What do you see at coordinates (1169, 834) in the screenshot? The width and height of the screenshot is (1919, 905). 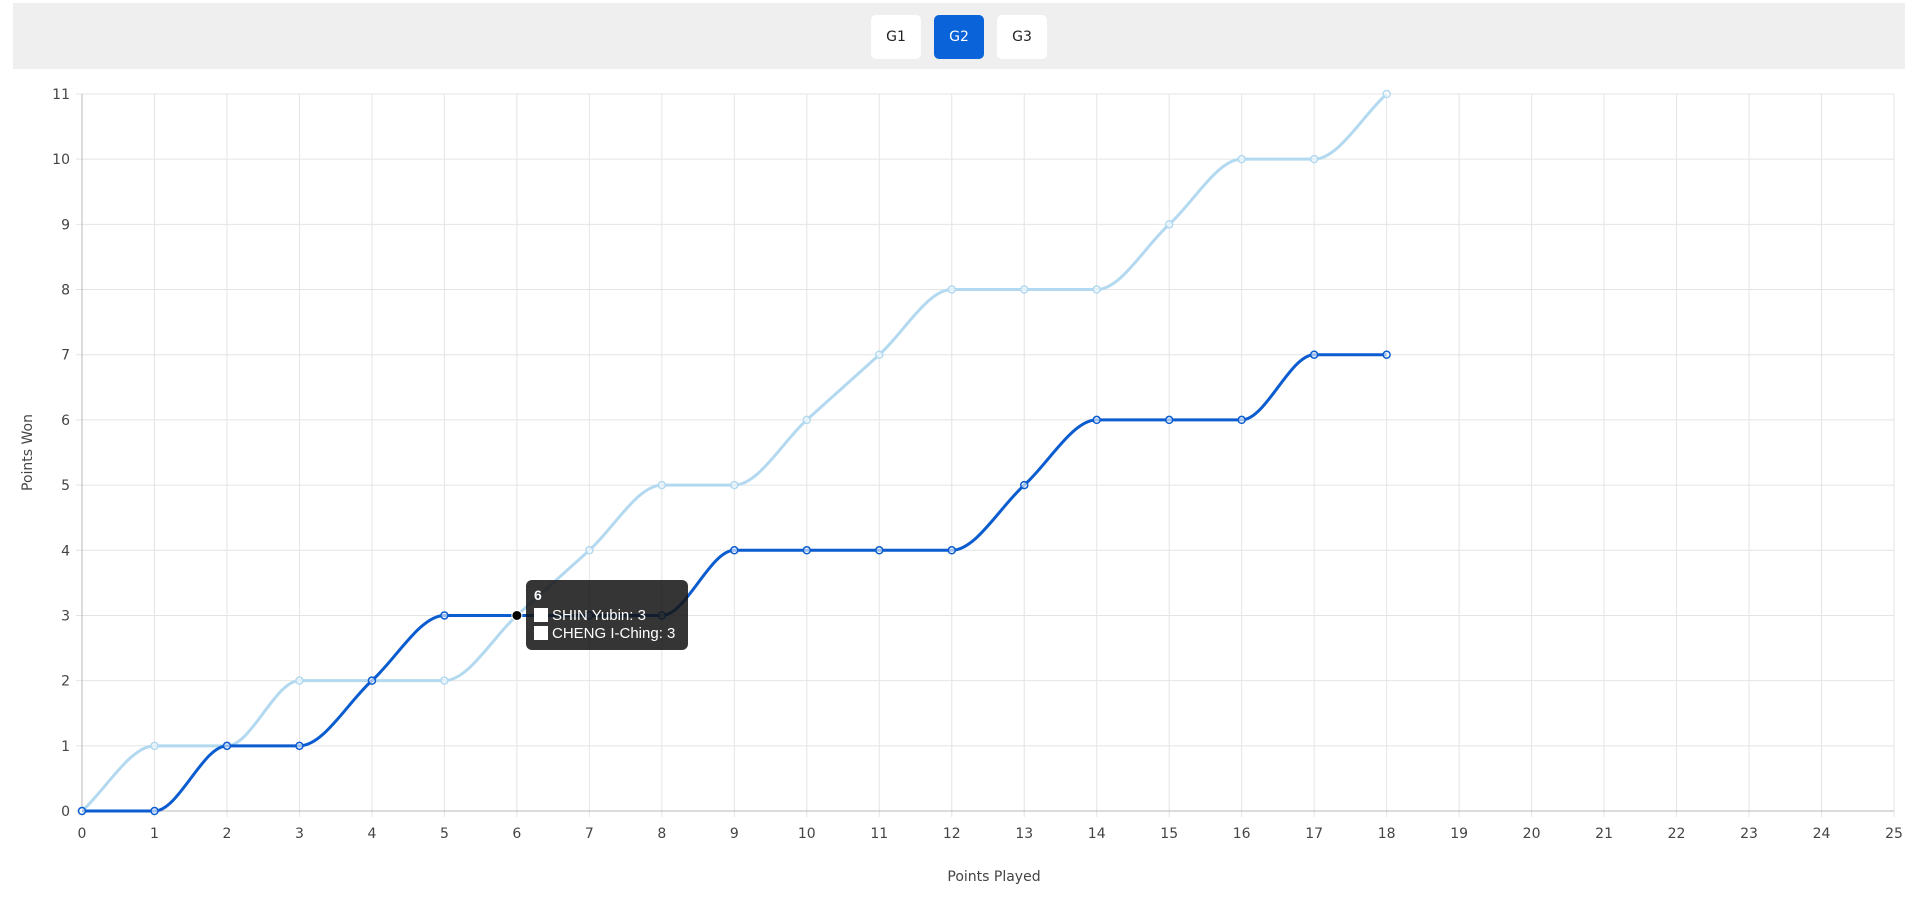 I see `x-tick-label: 15` at bounding box center [1169, 834].